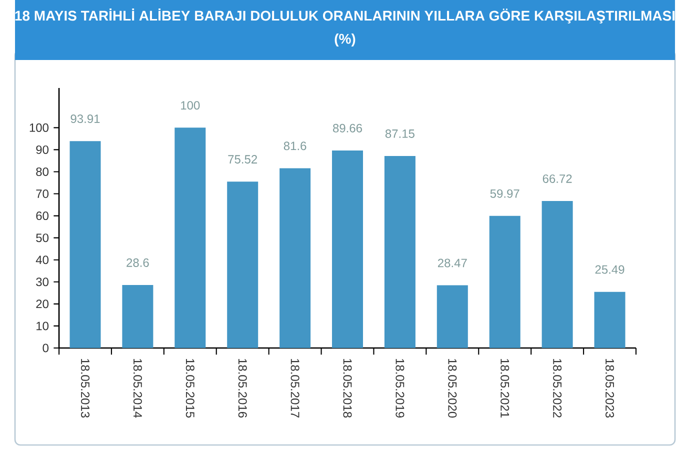 Image resolution: width=690 pixels, height=450 pixels. What do you see at coordinates (347, 128) in the screenshot?
I see `data-label: 89.66` at bounding box center [347, 128].